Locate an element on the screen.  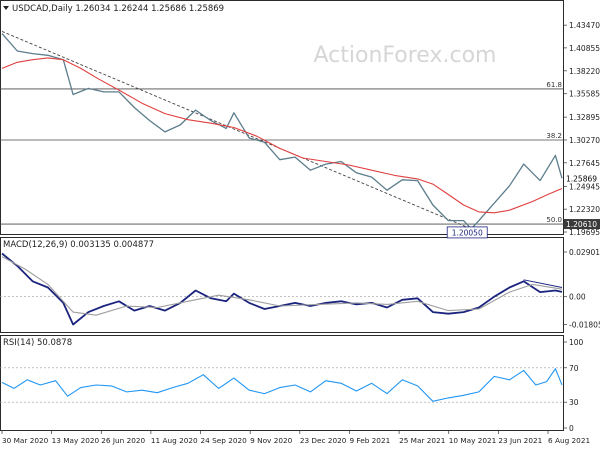
level-price-tag-bg is located at coordinates (582, 224).